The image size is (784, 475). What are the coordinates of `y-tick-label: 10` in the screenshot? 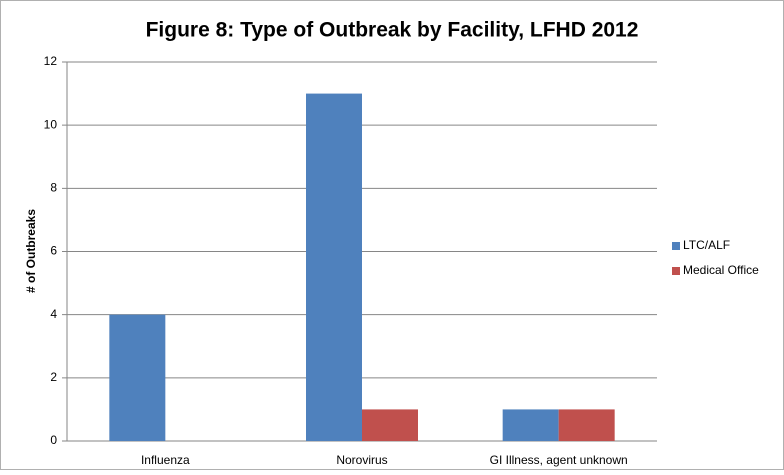 It's located at (51, 124).